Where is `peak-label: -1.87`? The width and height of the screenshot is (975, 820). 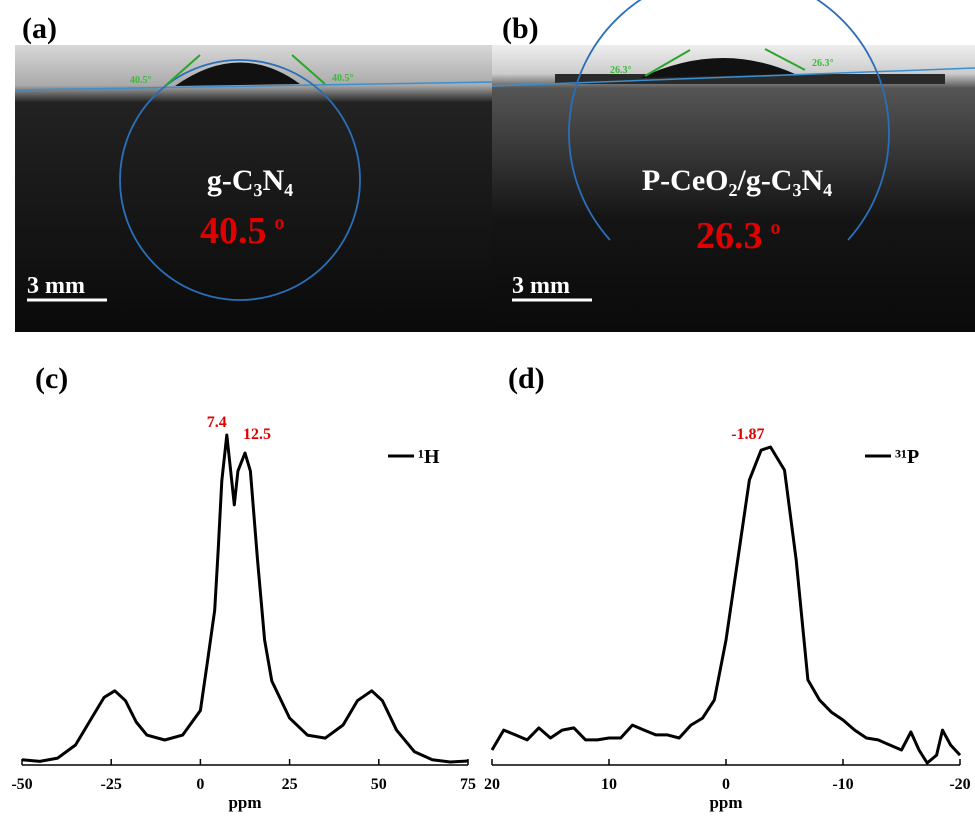
peak-label: -1.87 is located at coordinates (747, 434).